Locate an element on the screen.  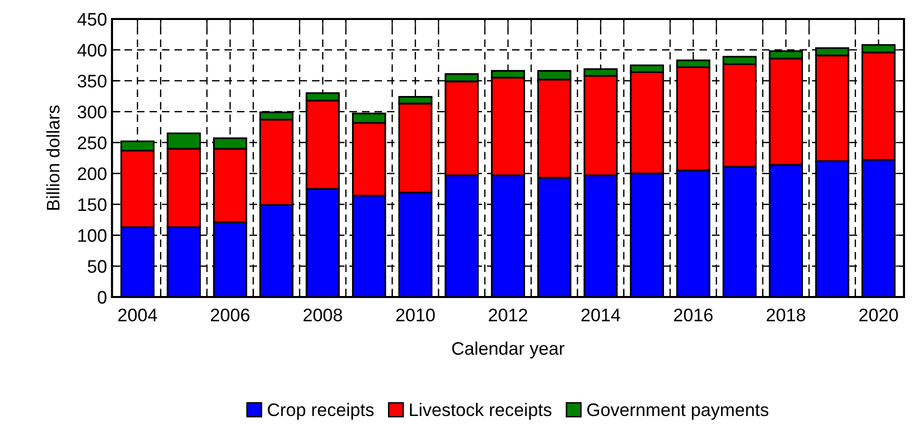
x-tick-label: 2004 is located at coordinates (138, 315).